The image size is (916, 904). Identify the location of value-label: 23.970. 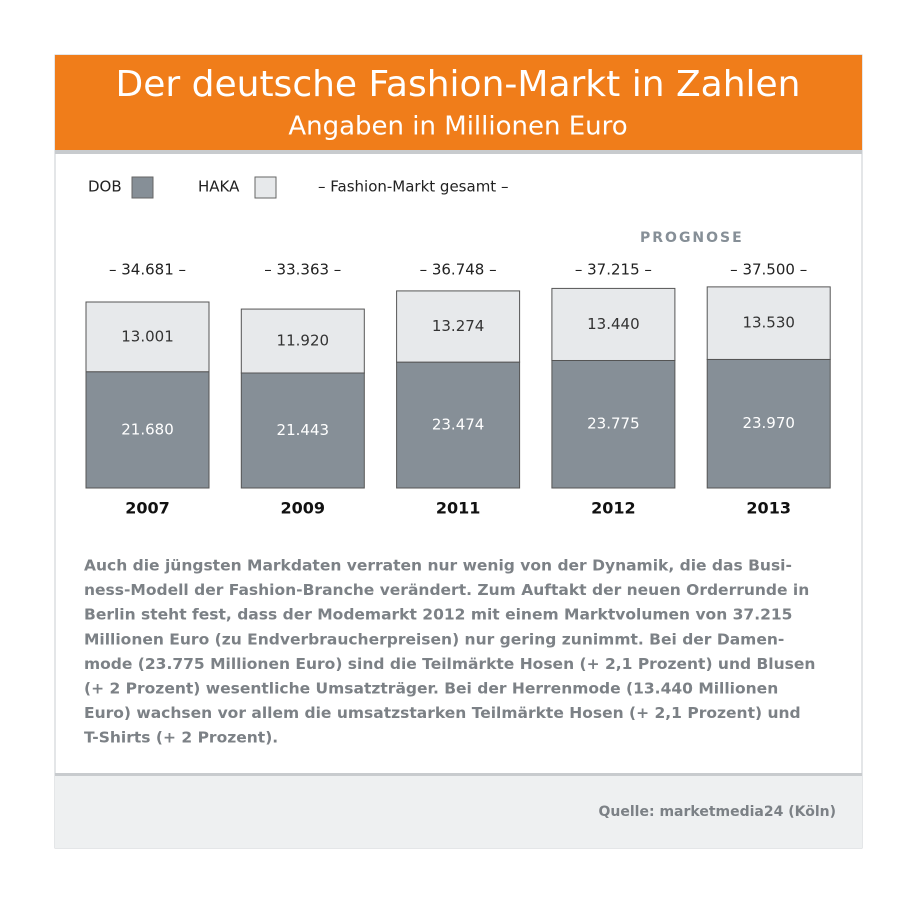
(768, 423).